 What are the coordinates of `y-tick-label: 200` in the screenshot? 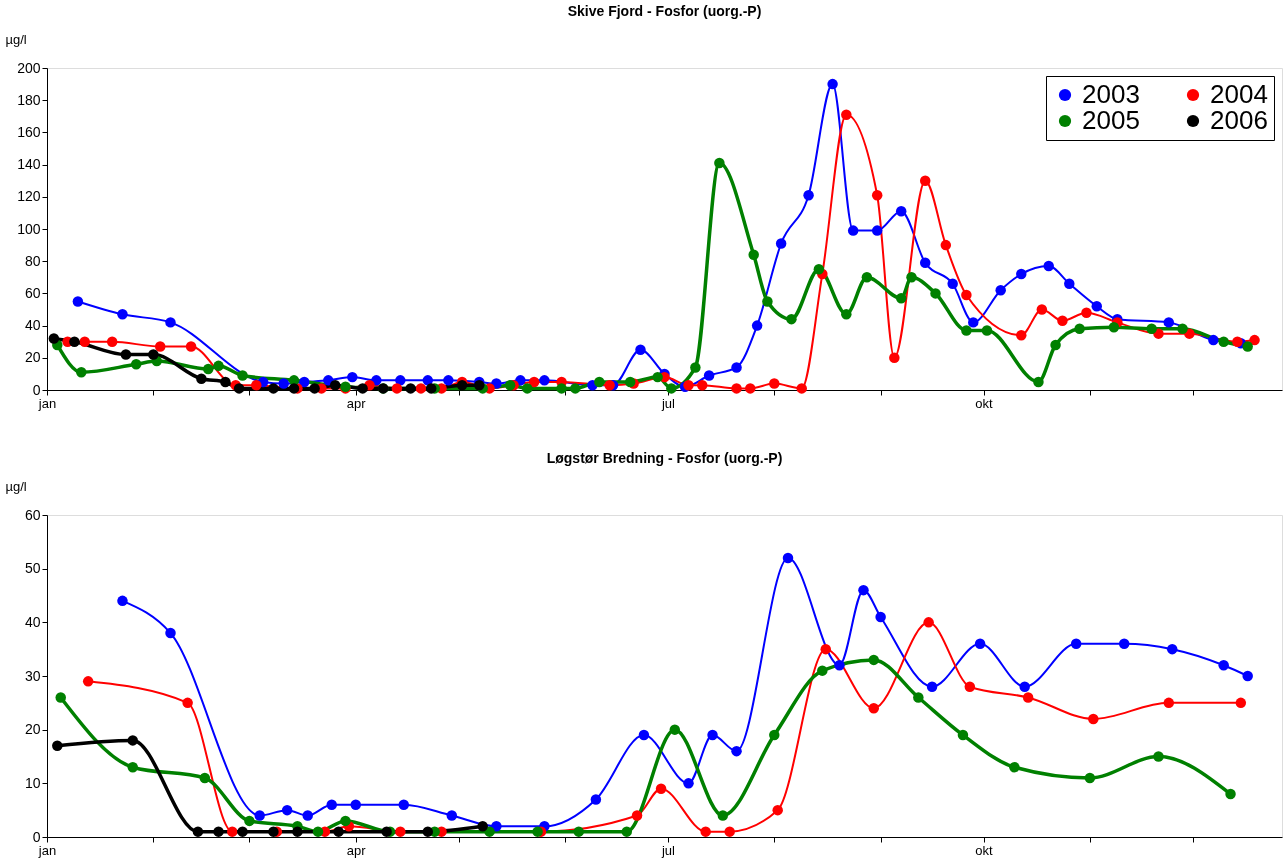 It's located at (29, 67).